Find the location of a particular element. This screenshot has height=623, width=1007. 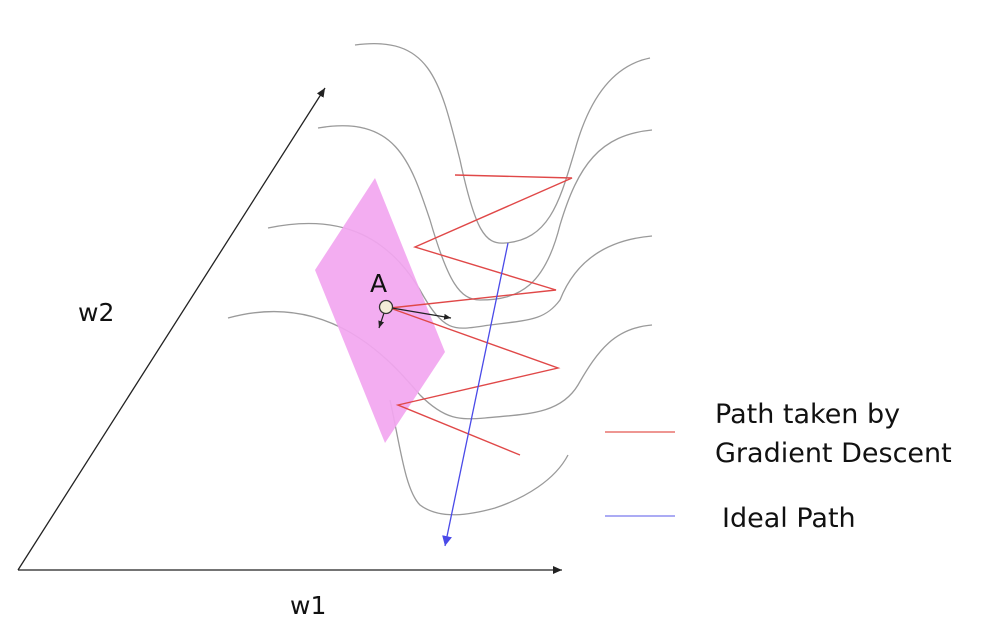

w2-axis-label: w2 is located at coordinates (96, 312).